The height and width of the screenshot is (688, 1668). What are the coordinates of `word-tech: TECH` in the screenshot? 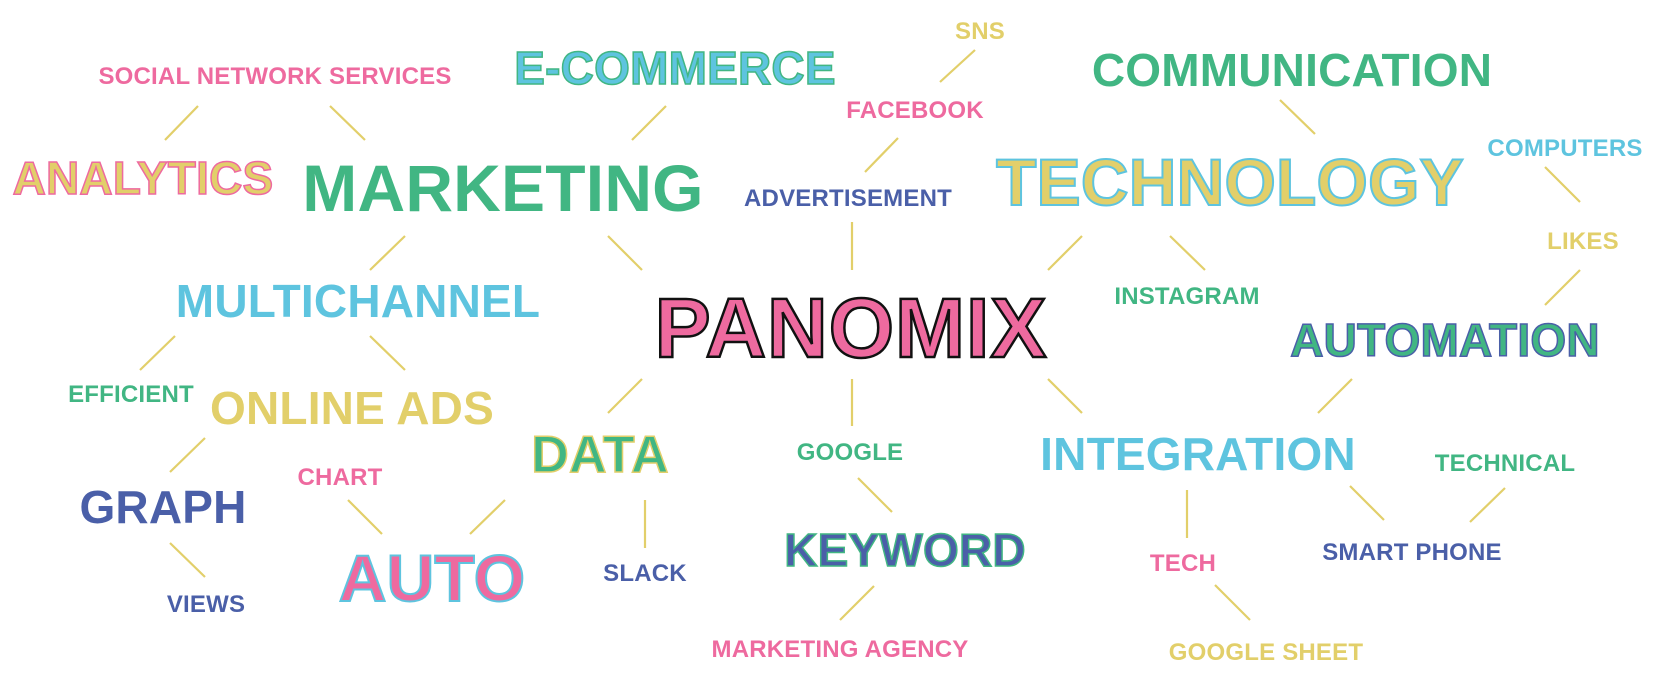 It's located at (1183, 563).